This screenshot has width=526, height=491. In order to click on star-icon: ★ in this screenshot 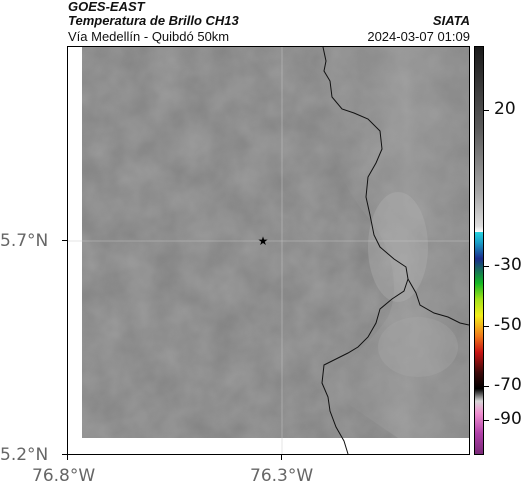, I will do `click(263, 241)`.